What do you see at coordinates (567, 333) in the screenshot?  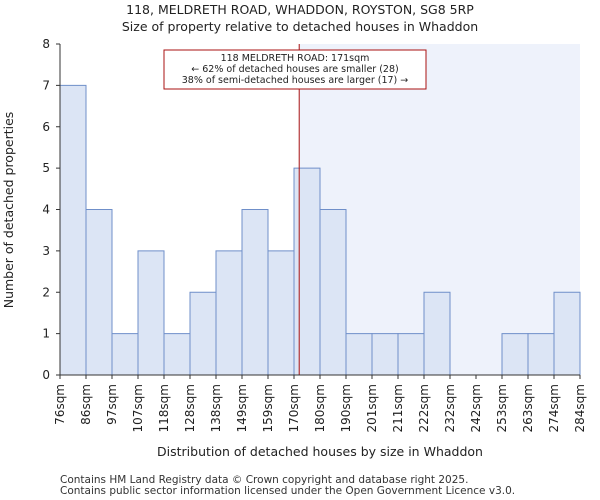 I see `bar-274sqm` at bounding box center [567, 333].